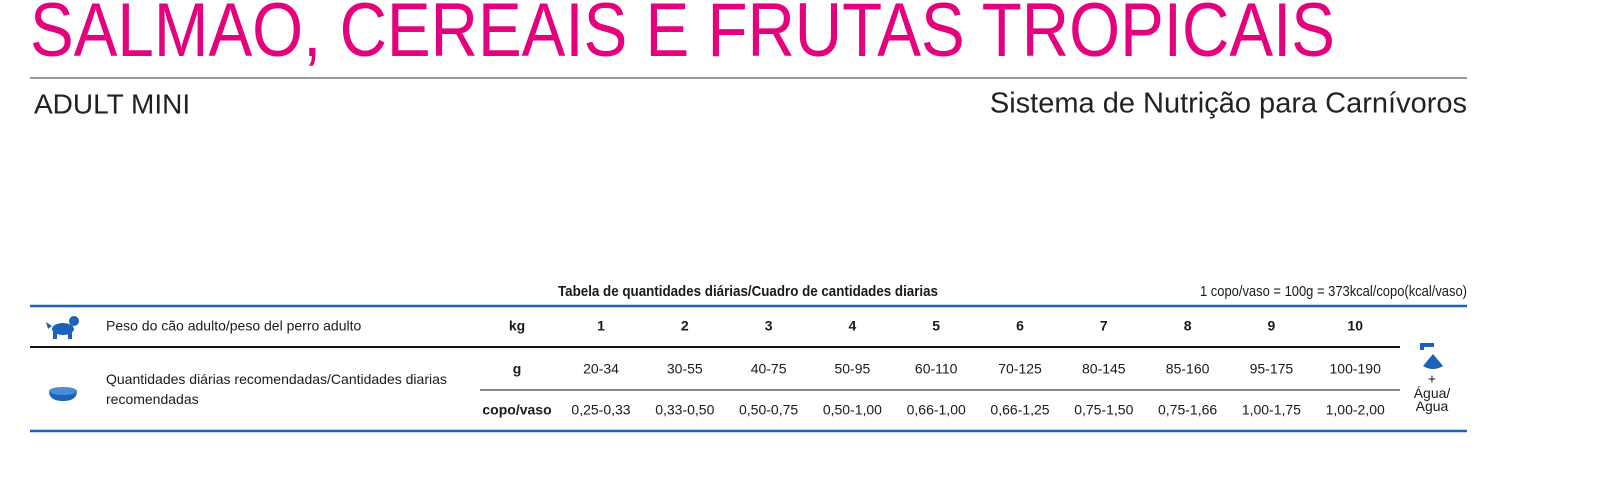  I want to click on water-plus: +, so click(1432, 379).